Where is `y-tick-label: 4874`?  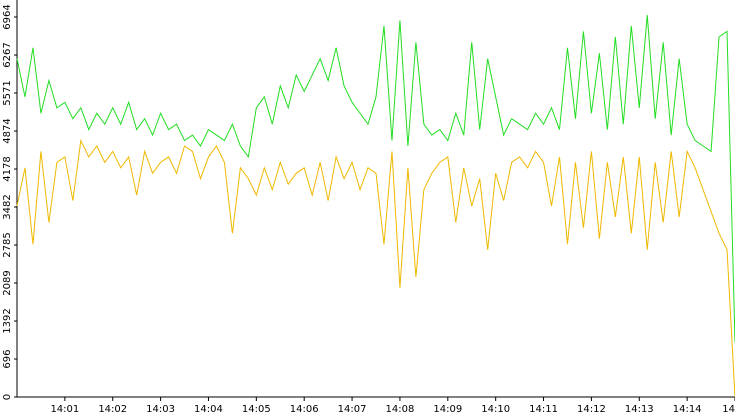 y-tick-label: 4874 is located at coordinates (7, 130).